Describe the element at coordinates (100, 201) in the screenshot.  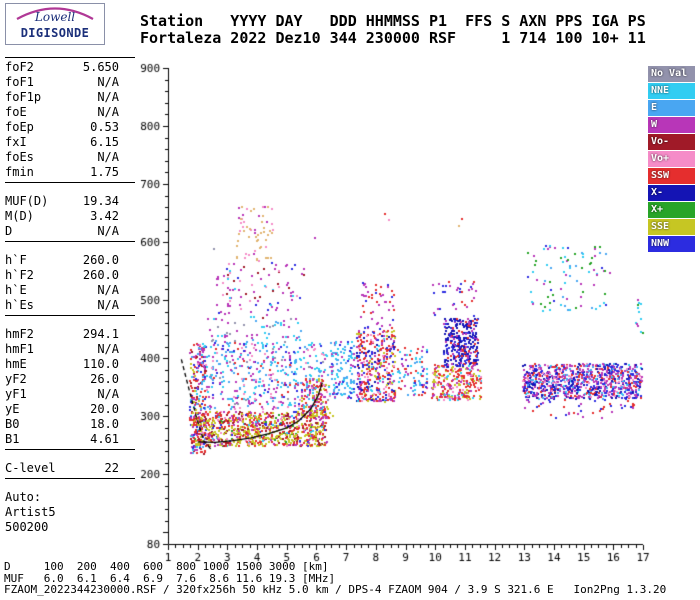
I see `param-value: 19.34` at that location.